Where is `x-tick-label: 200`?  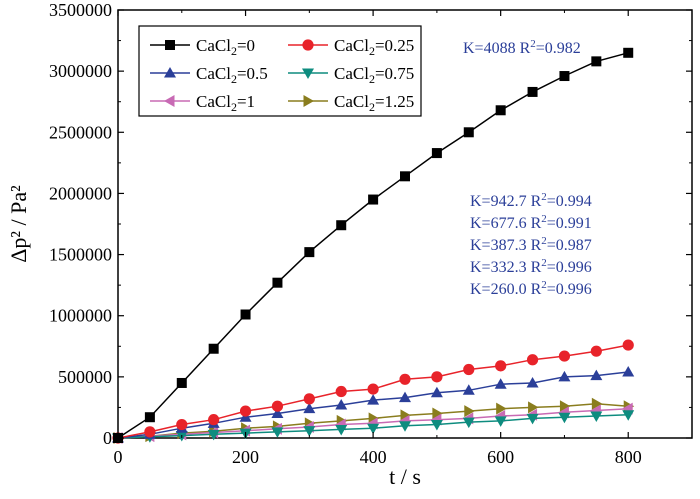 x-tick-label: 200 is located at coordinates (245, 457).